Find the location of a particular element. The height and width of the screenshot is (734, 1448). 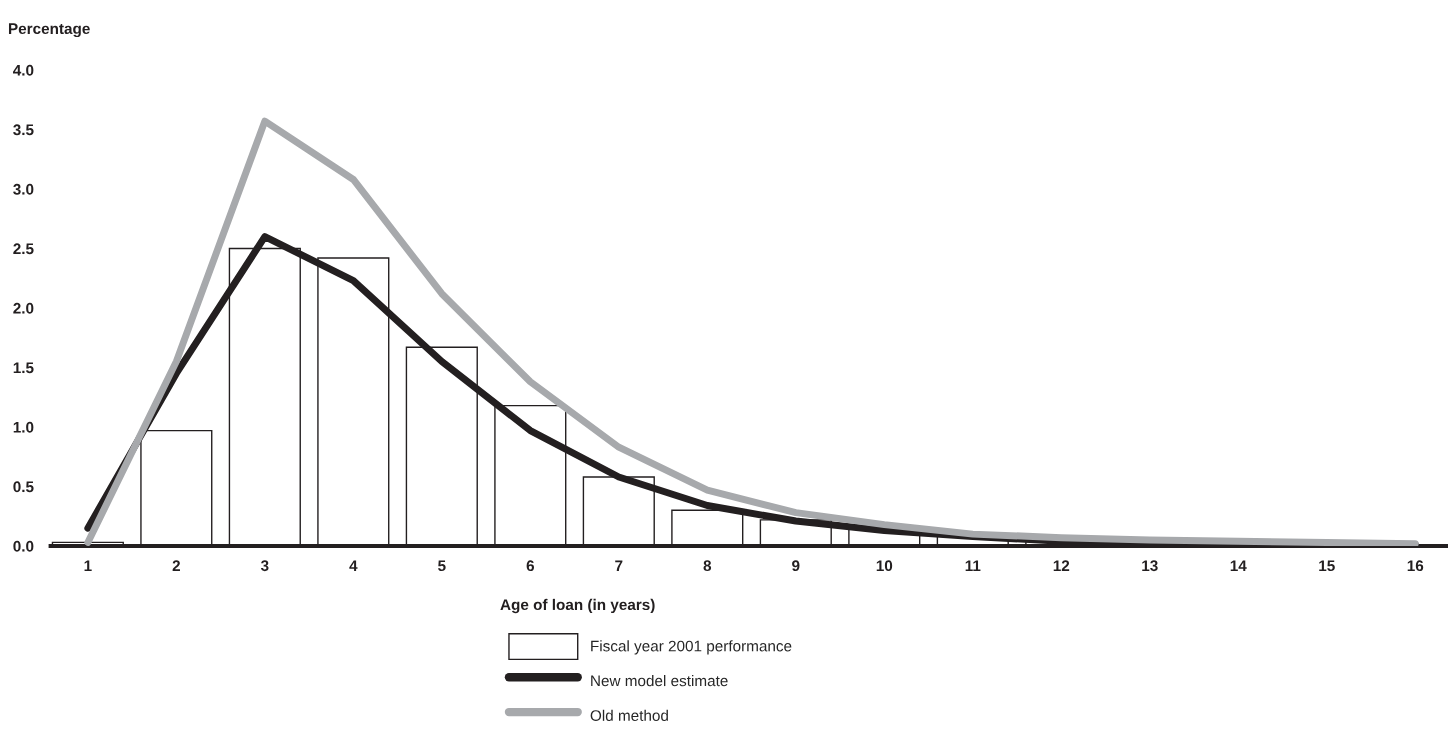

y-tick-label: 2.0 is located at coordinates (23, 308).